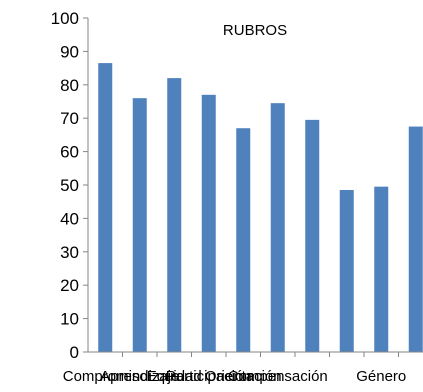 This screenshot has height=392, width=423. I want to click on y-tick-label: 20, so click(69, 285).